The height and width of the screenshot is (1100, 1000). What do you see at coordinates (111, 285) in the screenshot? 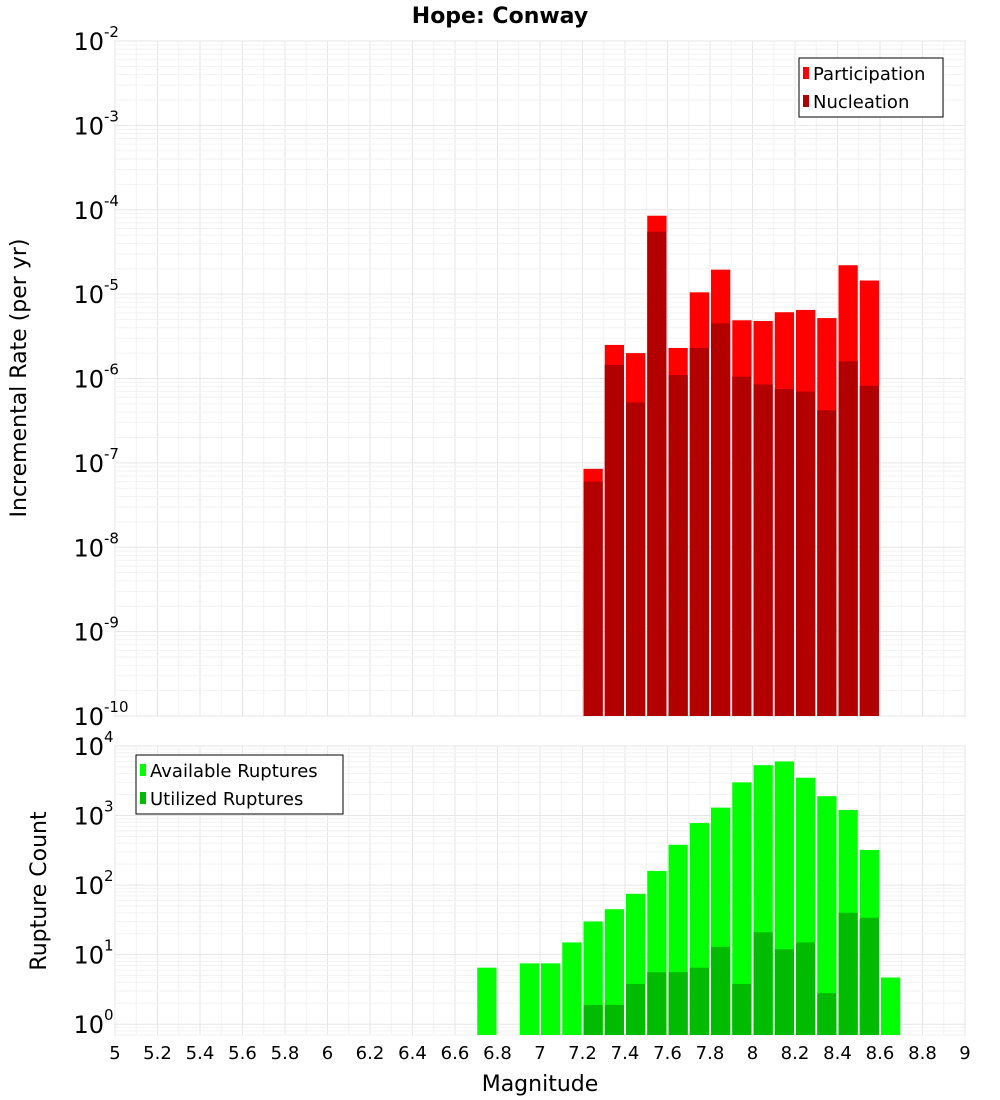
I see `top-y-tick-exponent: -5` at bounding box center [111, 285].